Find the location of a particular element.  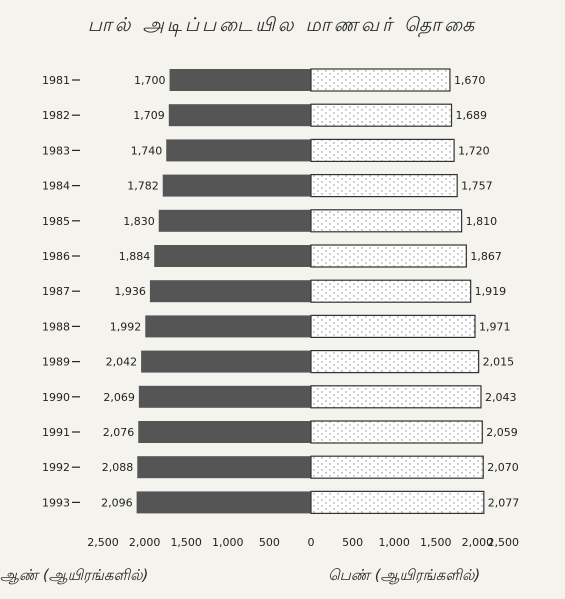

year-label: 1989 is located at coordinates (56, 362).